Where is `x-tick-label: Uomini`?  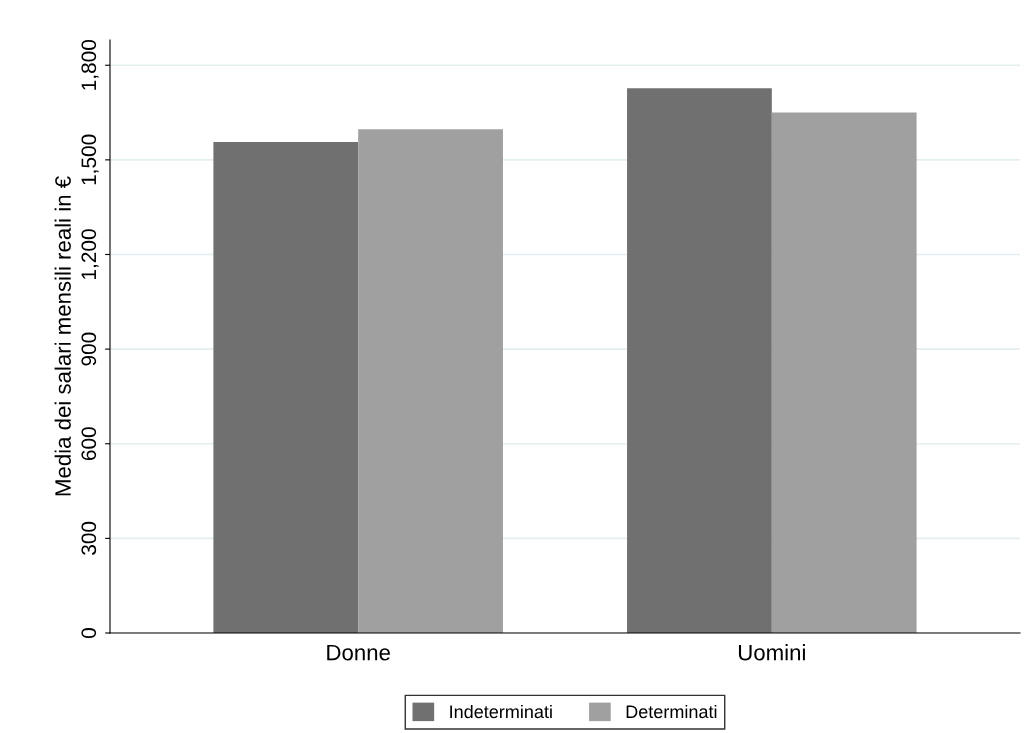 x-tick-label: Uomini is located at coordinates (771, 652).